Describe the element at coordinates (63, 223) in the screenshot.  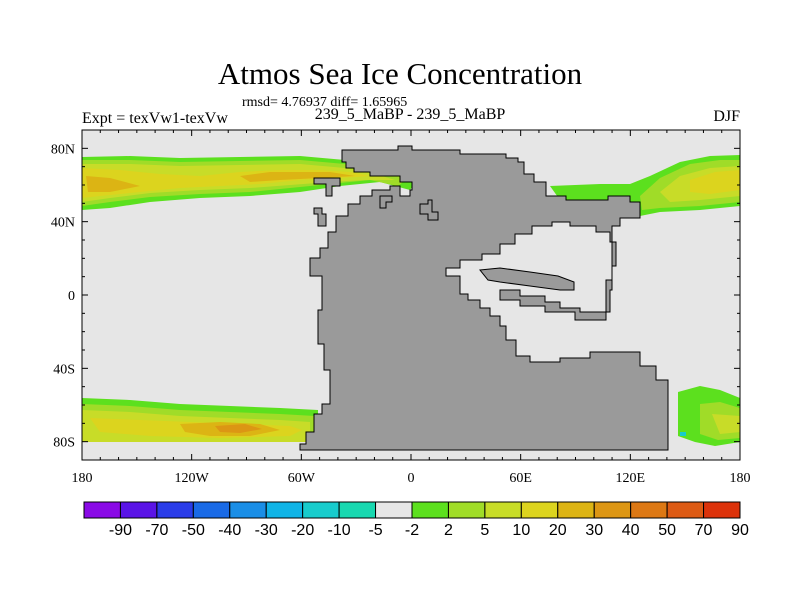
I see `y-tick-label: 40N` at that location.